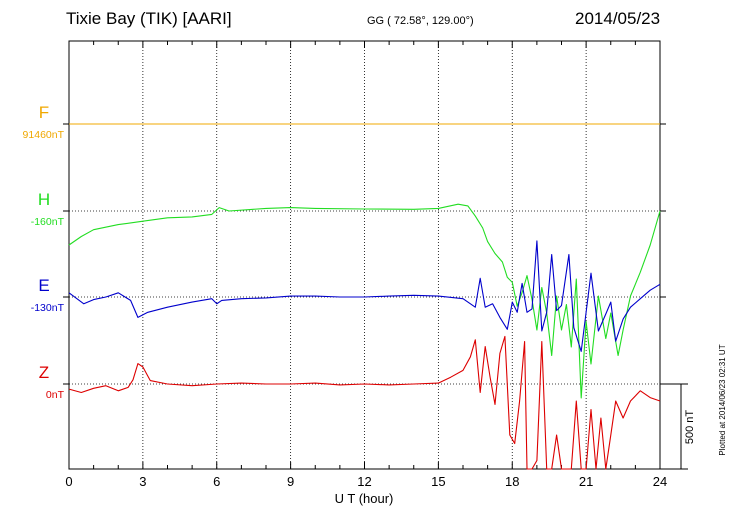 This screenshot has height=520, width=730. Describe the element at coordinates (44, 112) in the screenshot. I see `series-name-f: F` at that location.